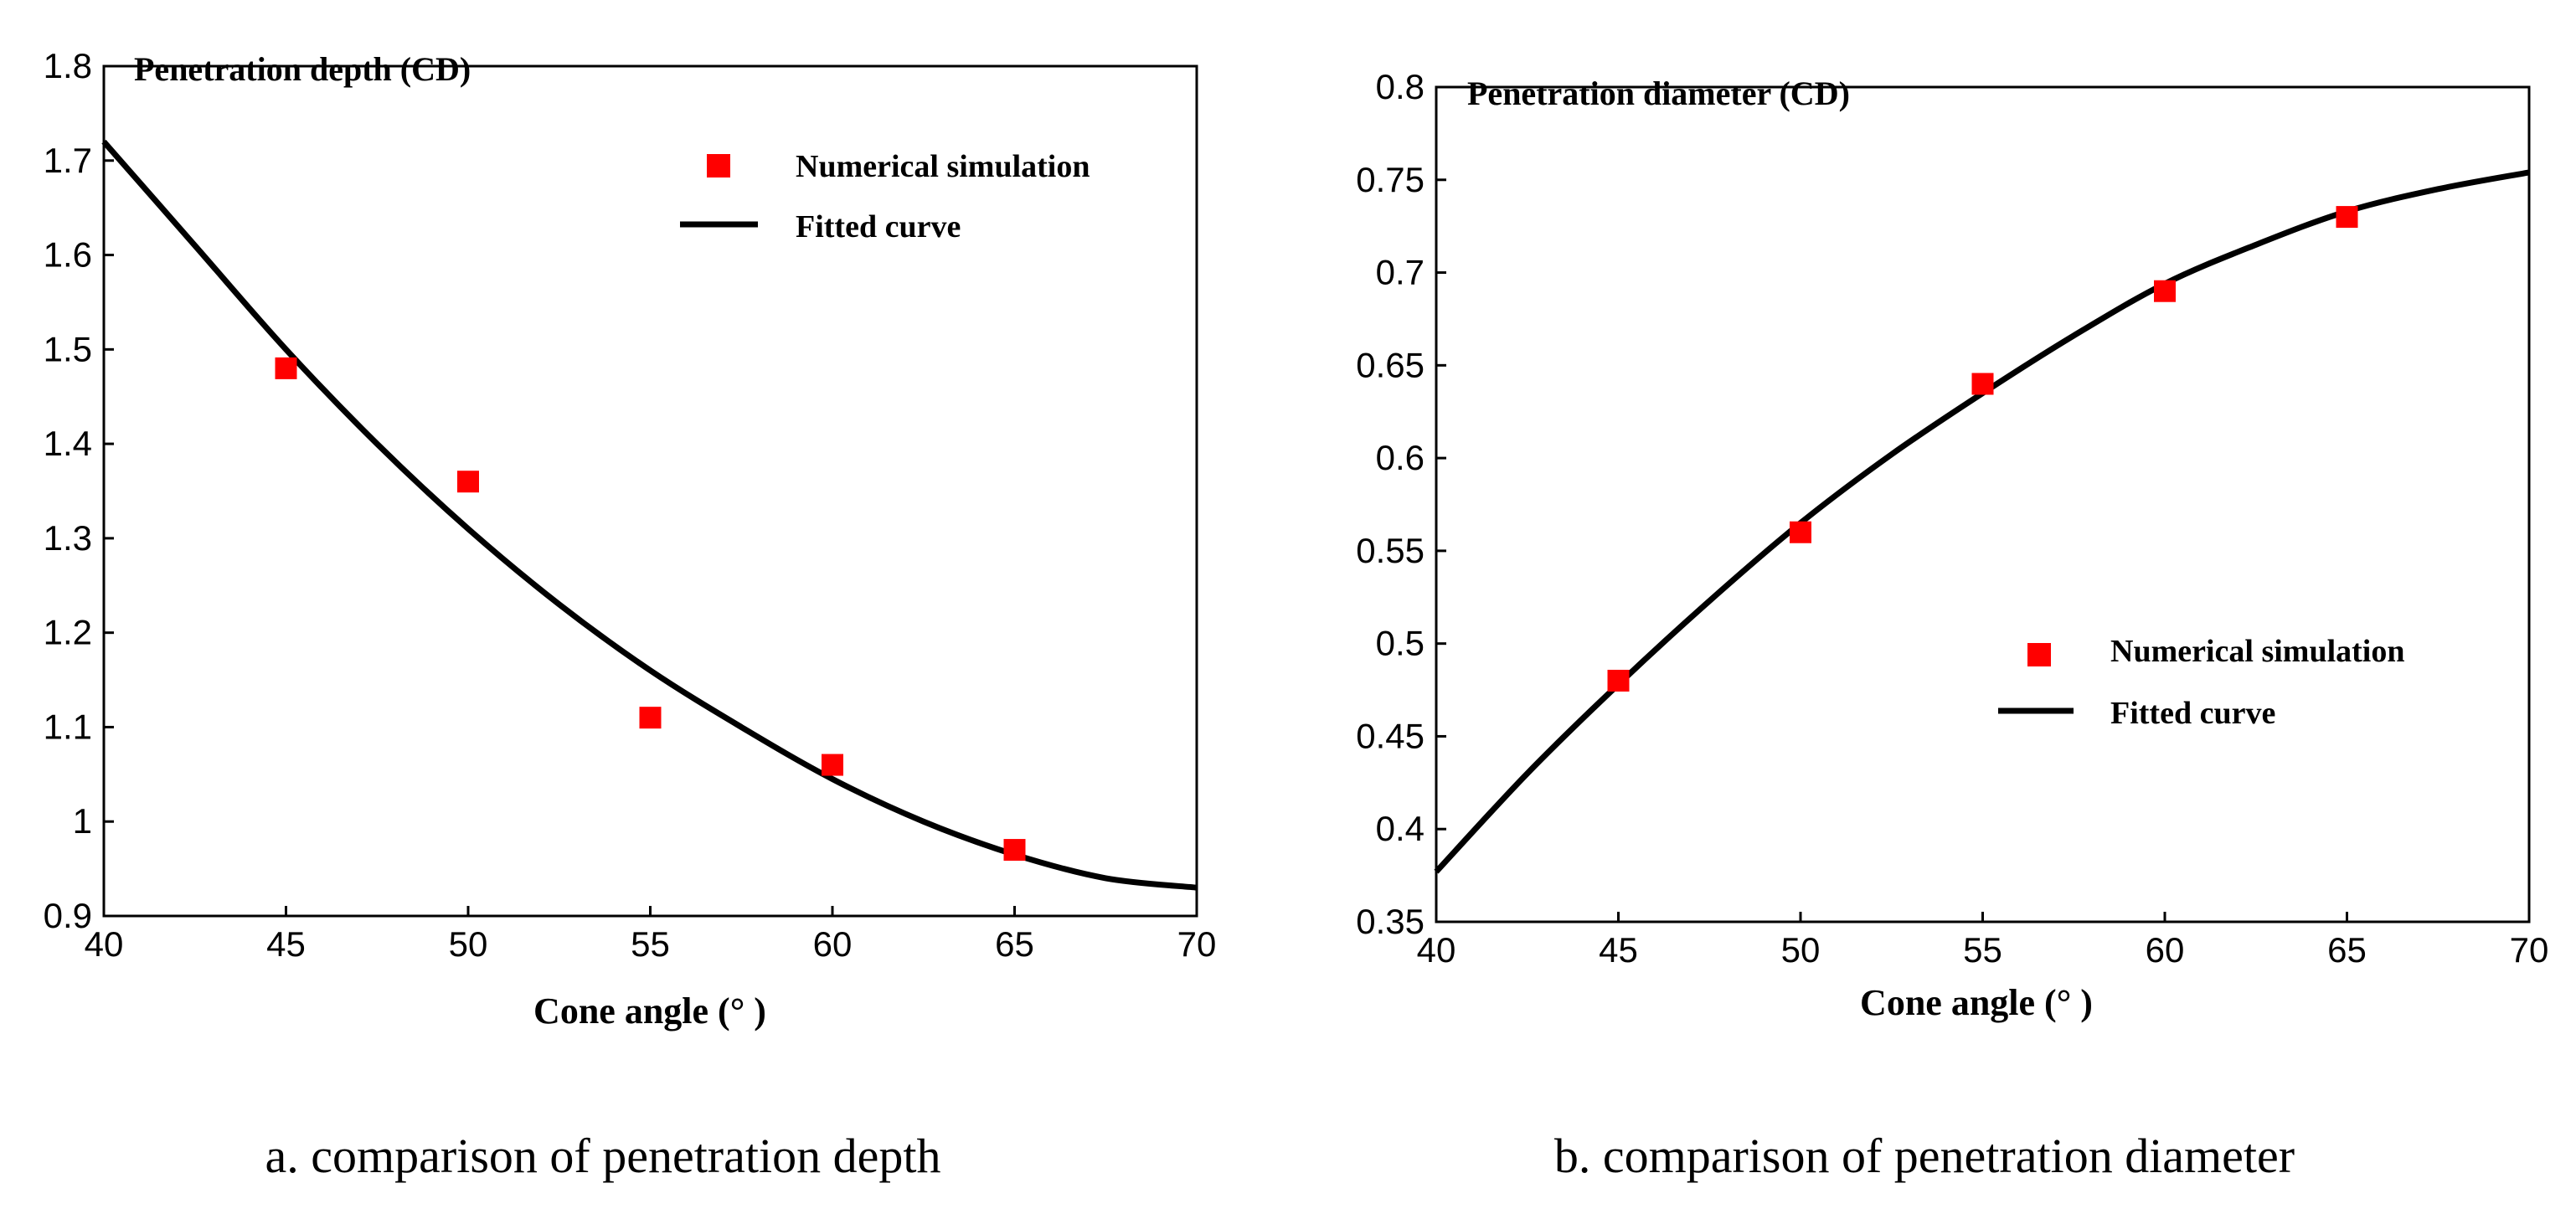  What do you see at coordinates (1390, 922) in the screenshot?
I see `y-tick-label: 0.35` at bounding box center [1390, 922].